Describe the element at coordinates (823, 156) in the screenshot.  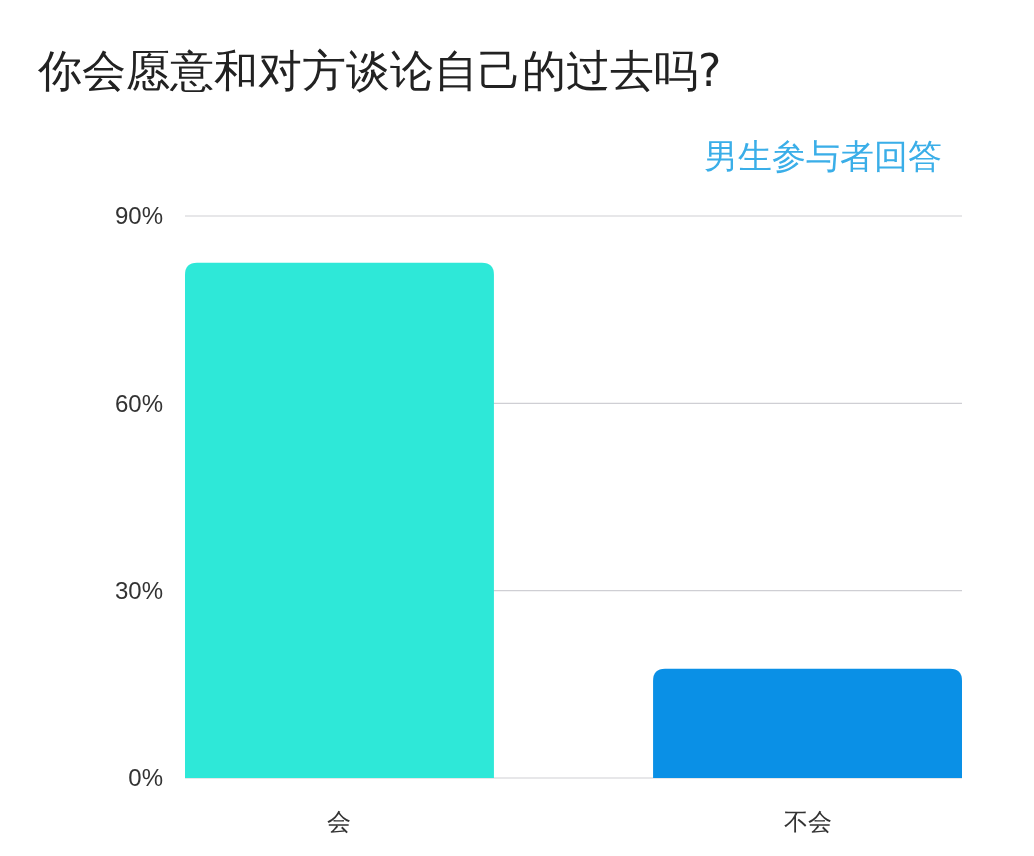
I see `chart-subtitle: 男生参与者回答` at that location.